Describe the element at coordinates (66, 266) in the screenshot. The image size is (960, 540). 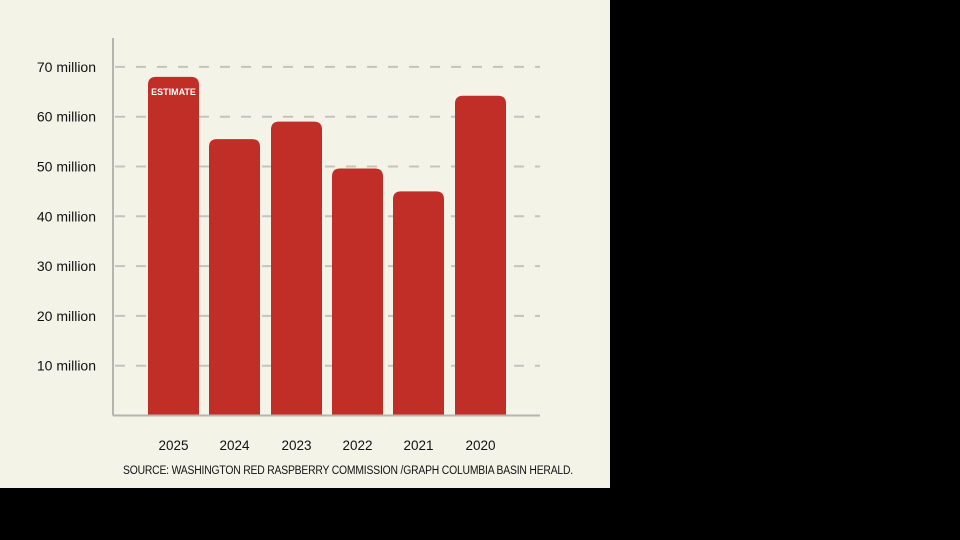
I see `y-tick-label: 30 million` at that location.